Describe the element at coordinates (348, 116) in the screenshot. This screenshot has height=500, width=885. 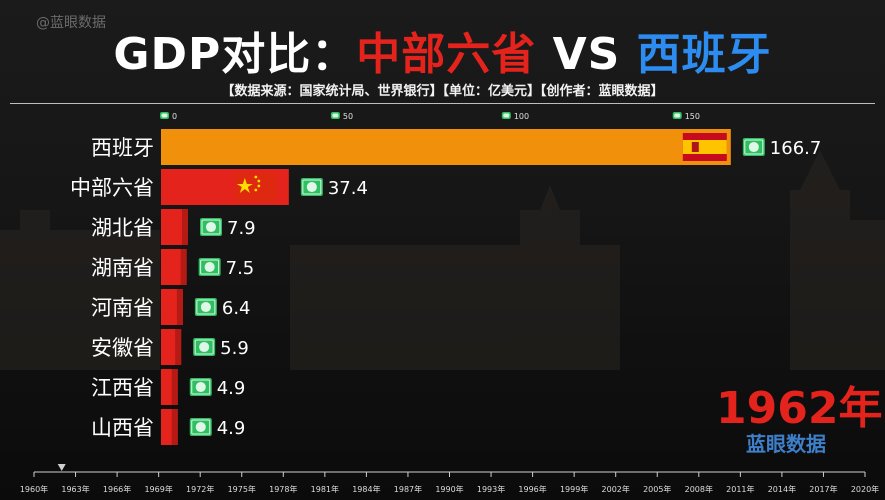
I see `x-tick-label: 50` at that location.